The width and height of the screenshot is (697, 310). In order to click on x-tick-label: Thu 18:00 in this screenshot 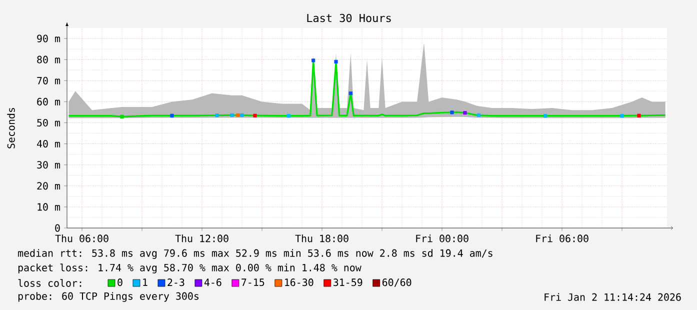, I will do `click(321, 238)`.